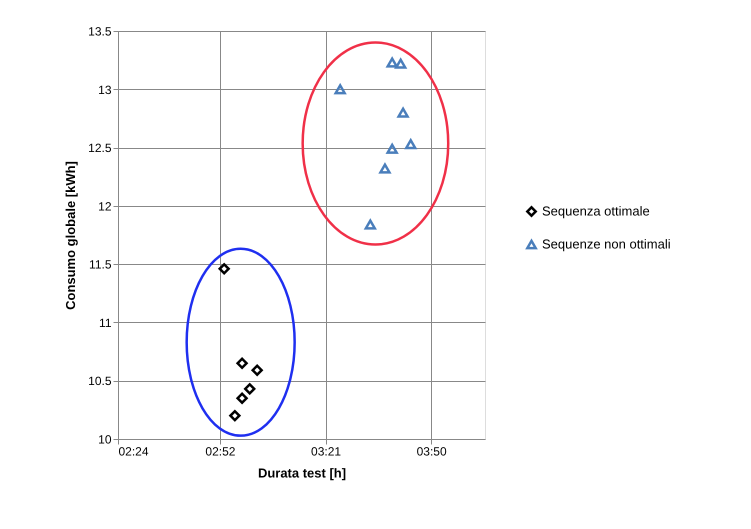 This screenshot has width=751, height=529. What do you see at coordinates (606, 244) in the screenshot?
I see `legend-label: Sequenze non ottimali` at bounding box center [606, 244].